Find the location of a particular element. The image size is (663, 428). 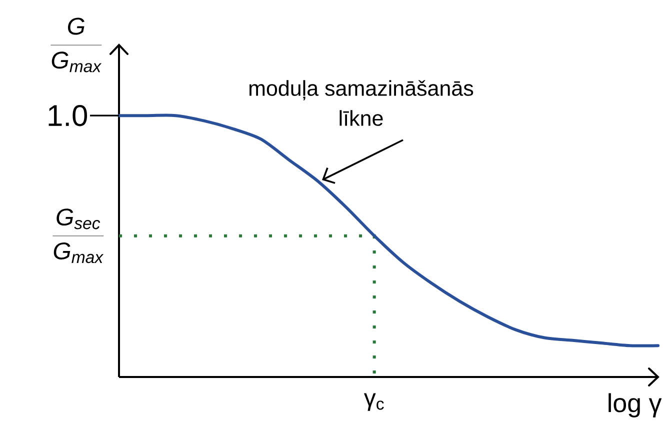

annotation: moduļa samazināšanās līkne is located at coordinates (361, 103).